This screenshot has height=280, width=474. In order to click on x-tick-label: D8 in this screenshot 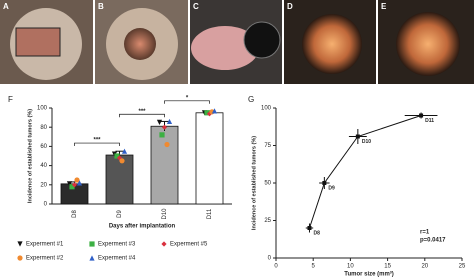, I will do `click(75, 214)`.